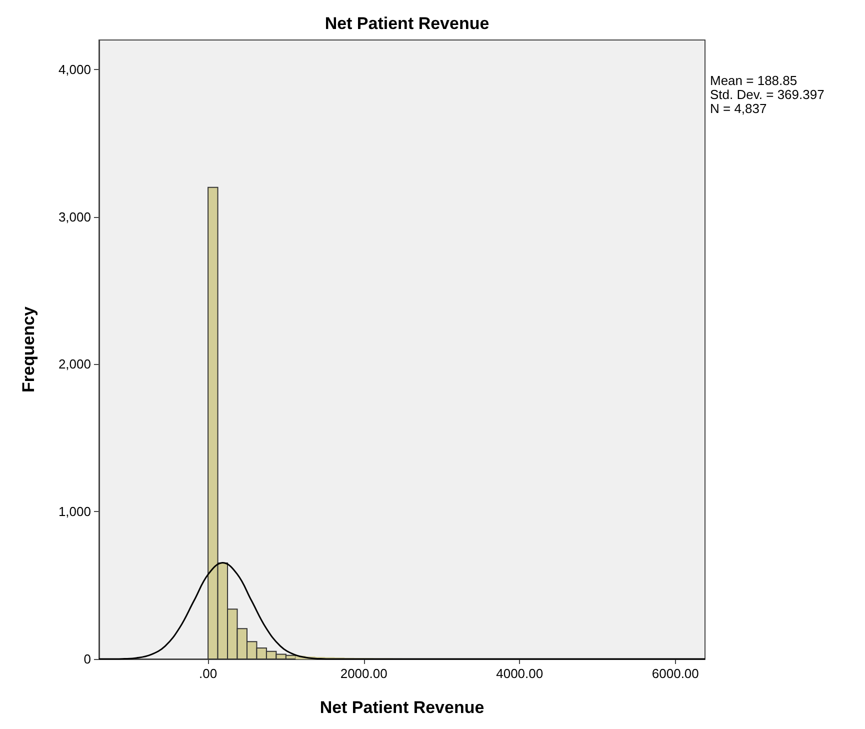 This screenshot has height=729, width=865. I want to click on x-tick-label: .00, so click(208, 673).